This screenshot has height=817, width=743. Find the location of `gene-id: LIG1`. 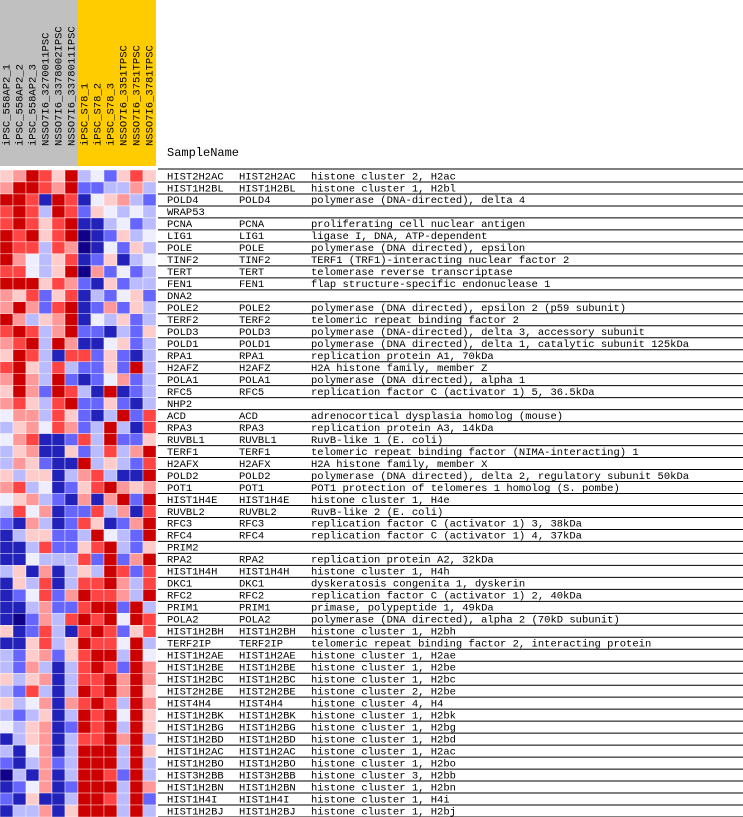

gene-id: LIG1 is located at coordinates (251, 237).